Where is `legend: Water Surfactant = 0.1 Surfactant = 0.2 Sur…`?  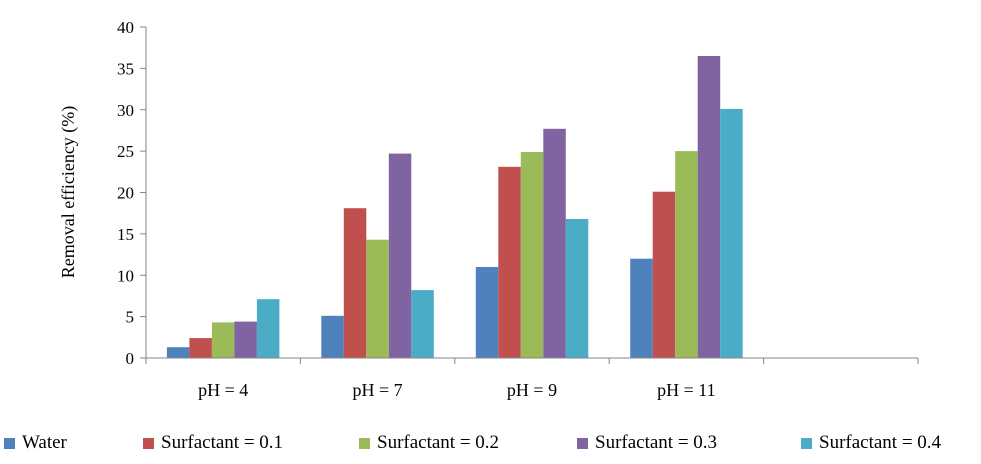 legend: Water Surfactant = 0.1 Surfactant = 0.2 Sur… is located at coordinates (490, 447).